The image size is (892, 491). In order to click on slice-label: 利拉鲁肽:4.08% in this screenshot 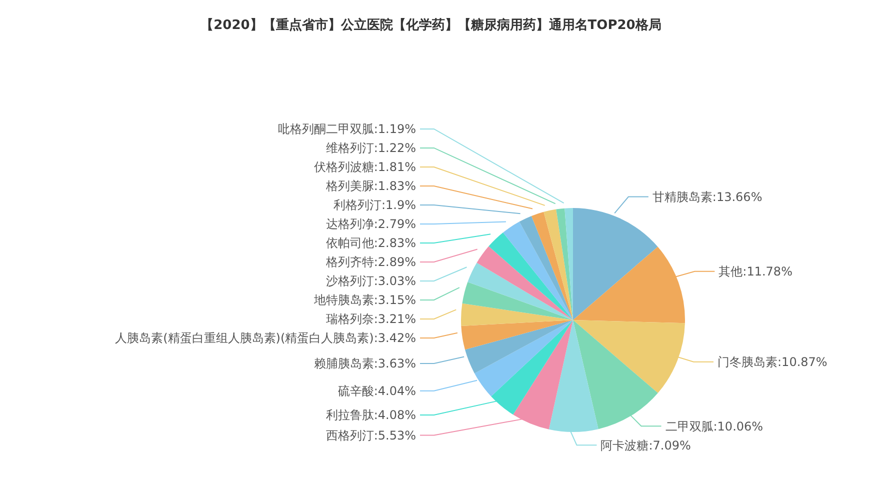, I will do `click(371, 415)`.